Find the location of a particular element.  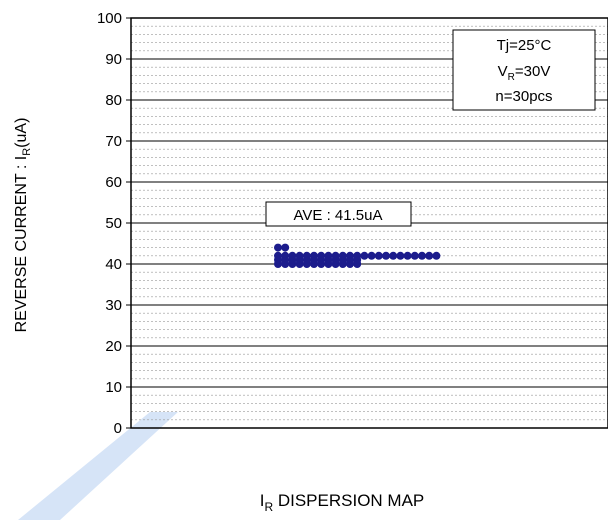

y-tick-label: 30 is located at coordinates (113, 305).